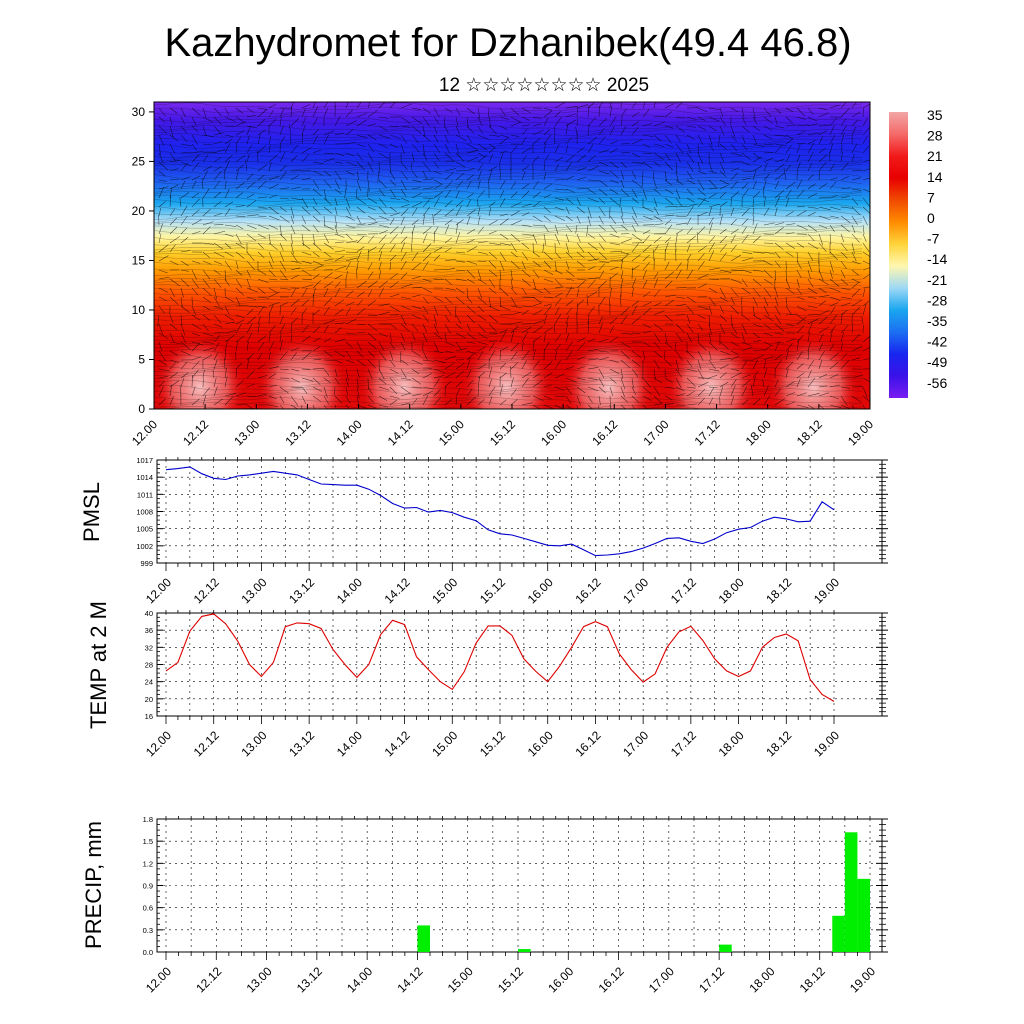  What do you see at coordinates (301, 743) in the screenshot?
I see `xtick-label: 13.12` at bounding box center [301, 743].